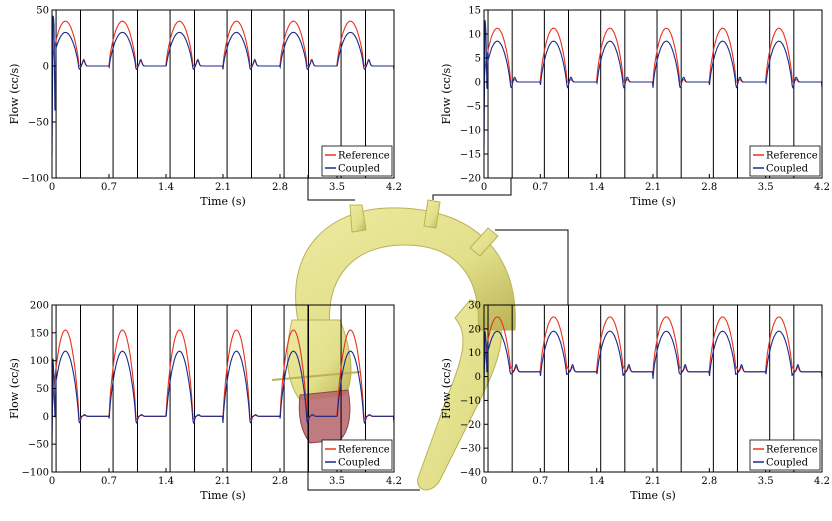  I want to click on descending-aorta, so click(459, 395).